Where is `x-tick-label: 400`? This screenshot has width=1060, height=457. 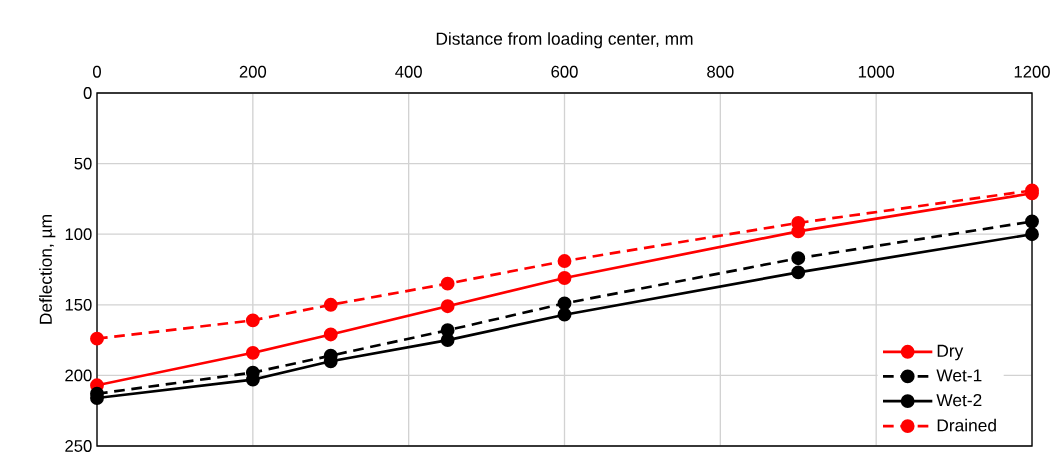 x-tick-label: 400 is located at coordinates (408, 71).